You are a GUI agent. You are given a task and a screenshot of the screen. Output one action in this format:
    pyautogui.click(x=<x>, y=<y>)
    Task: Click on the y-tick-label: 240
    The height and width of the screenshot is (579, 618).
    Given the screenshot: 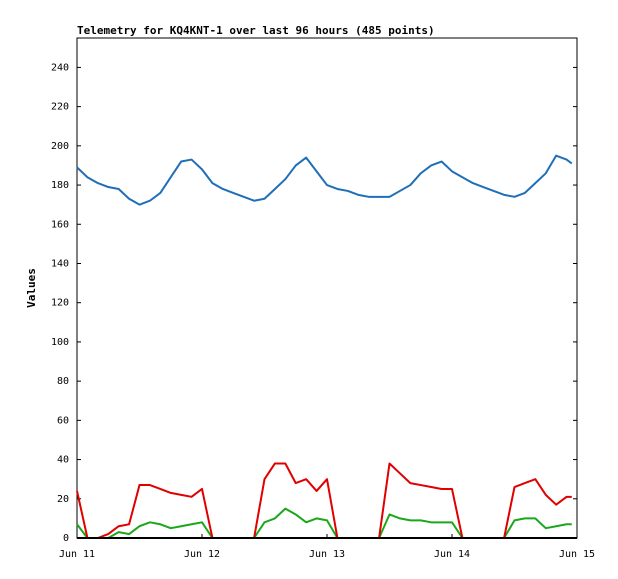 What is the action you would take?
    pyautogui.click(x=60, y=67)
    